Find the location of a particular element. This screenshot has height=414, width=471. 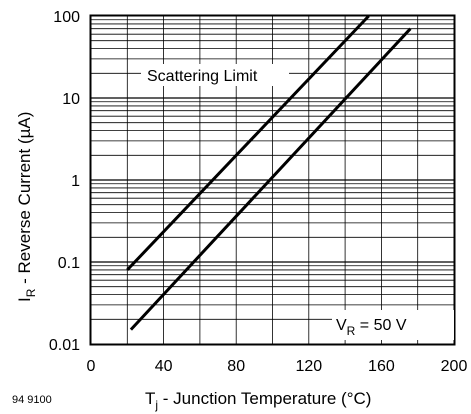

y-tick-label: 0.01 is located at coordinates (64, 345).